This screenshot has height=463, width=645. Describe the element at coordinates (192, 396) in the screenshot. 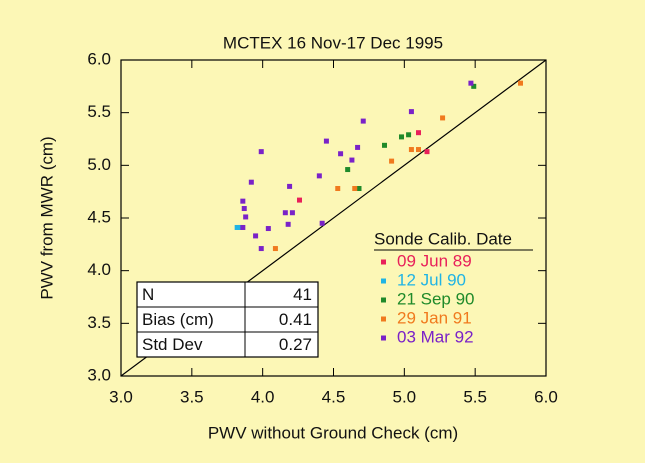

I see `x-tick-label: 3.5` at that location.